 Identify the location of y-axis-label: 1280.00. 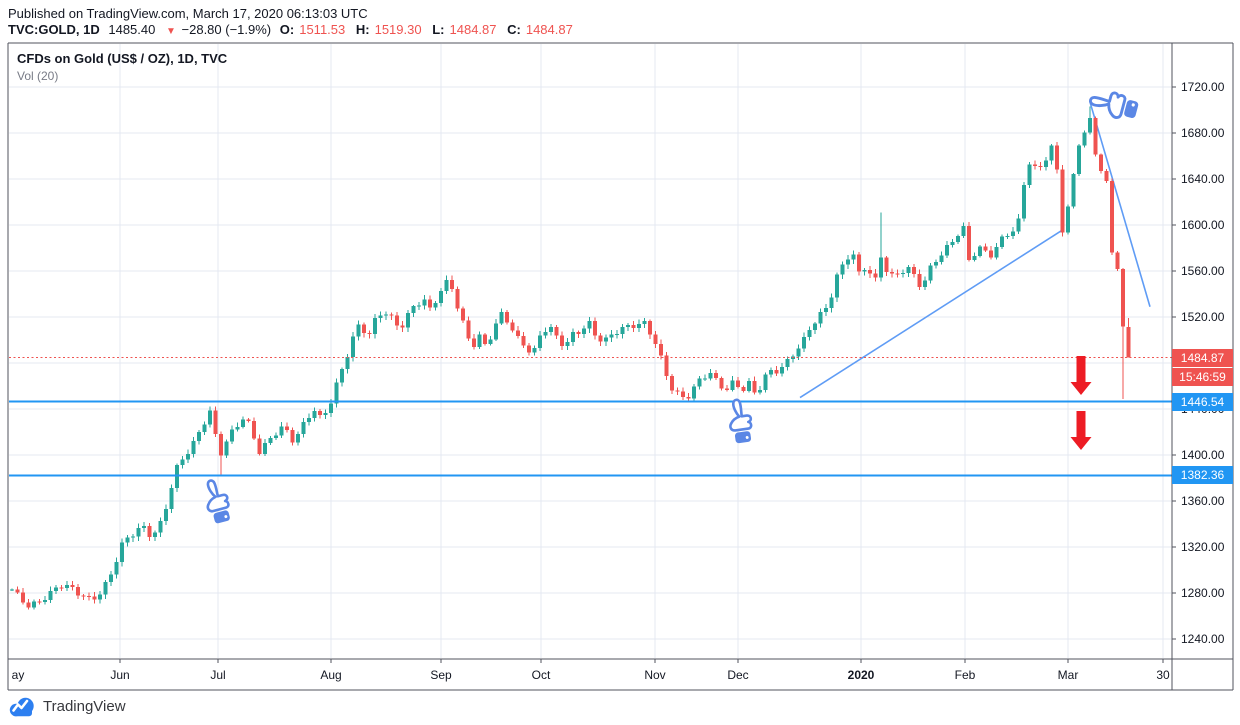
(1203, 592).